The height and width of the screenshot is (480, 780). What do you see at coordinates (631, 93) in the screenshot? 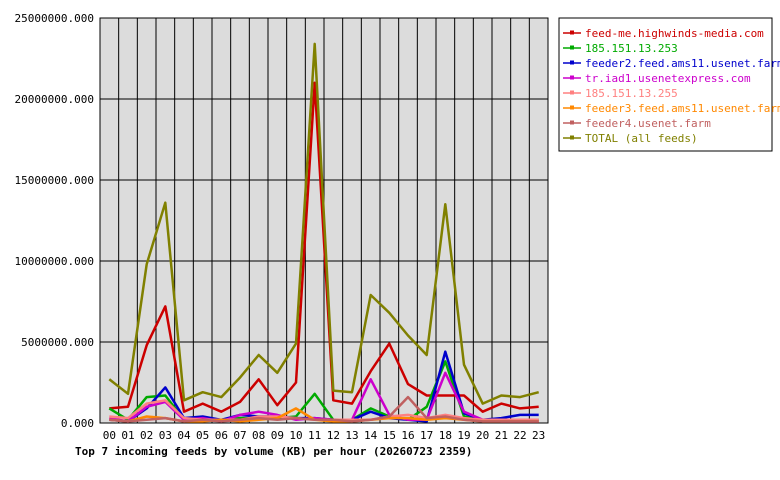
I see `legend-label: 185.151.13.255` at bounding box center [631, 93].